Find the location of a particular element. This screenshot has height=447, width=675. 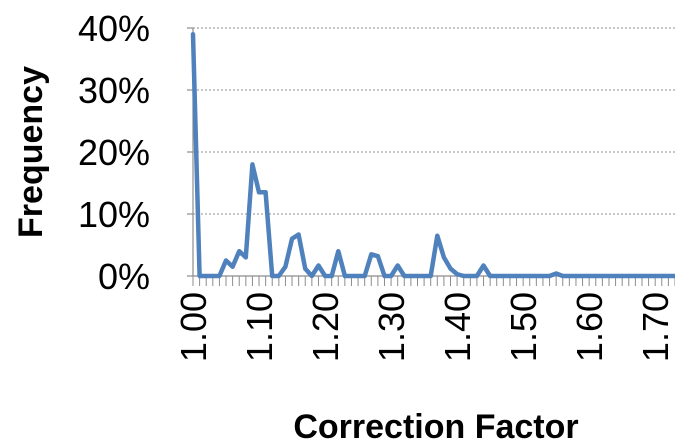

x-tick-label: 1.40 is located at coordinates (457, 327).